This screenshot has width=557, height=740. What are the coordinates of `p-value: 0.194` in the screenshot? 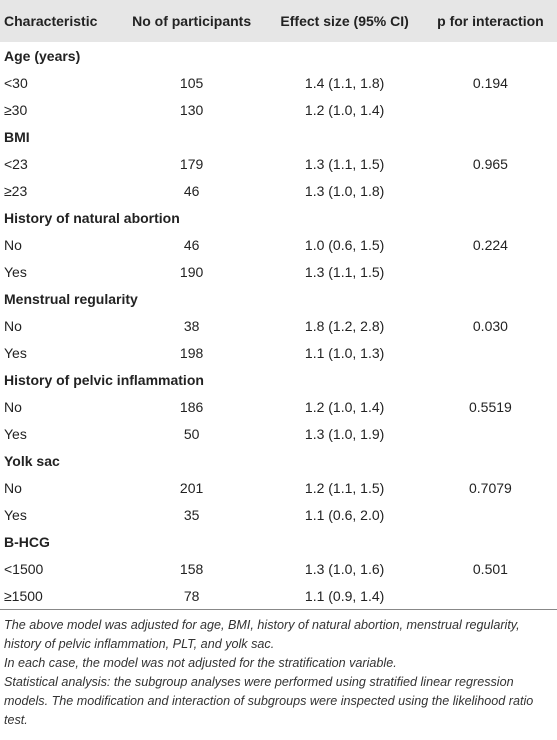 It's located at (490, 82).